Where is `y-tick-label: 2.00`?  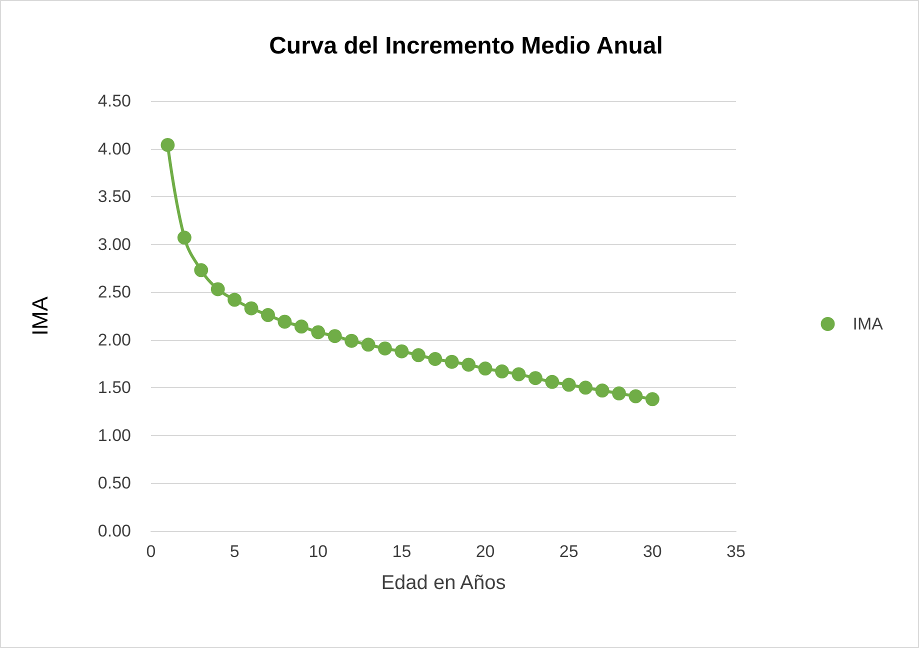
y-tick-label: 2.00 is located at coordinates (114, 340).